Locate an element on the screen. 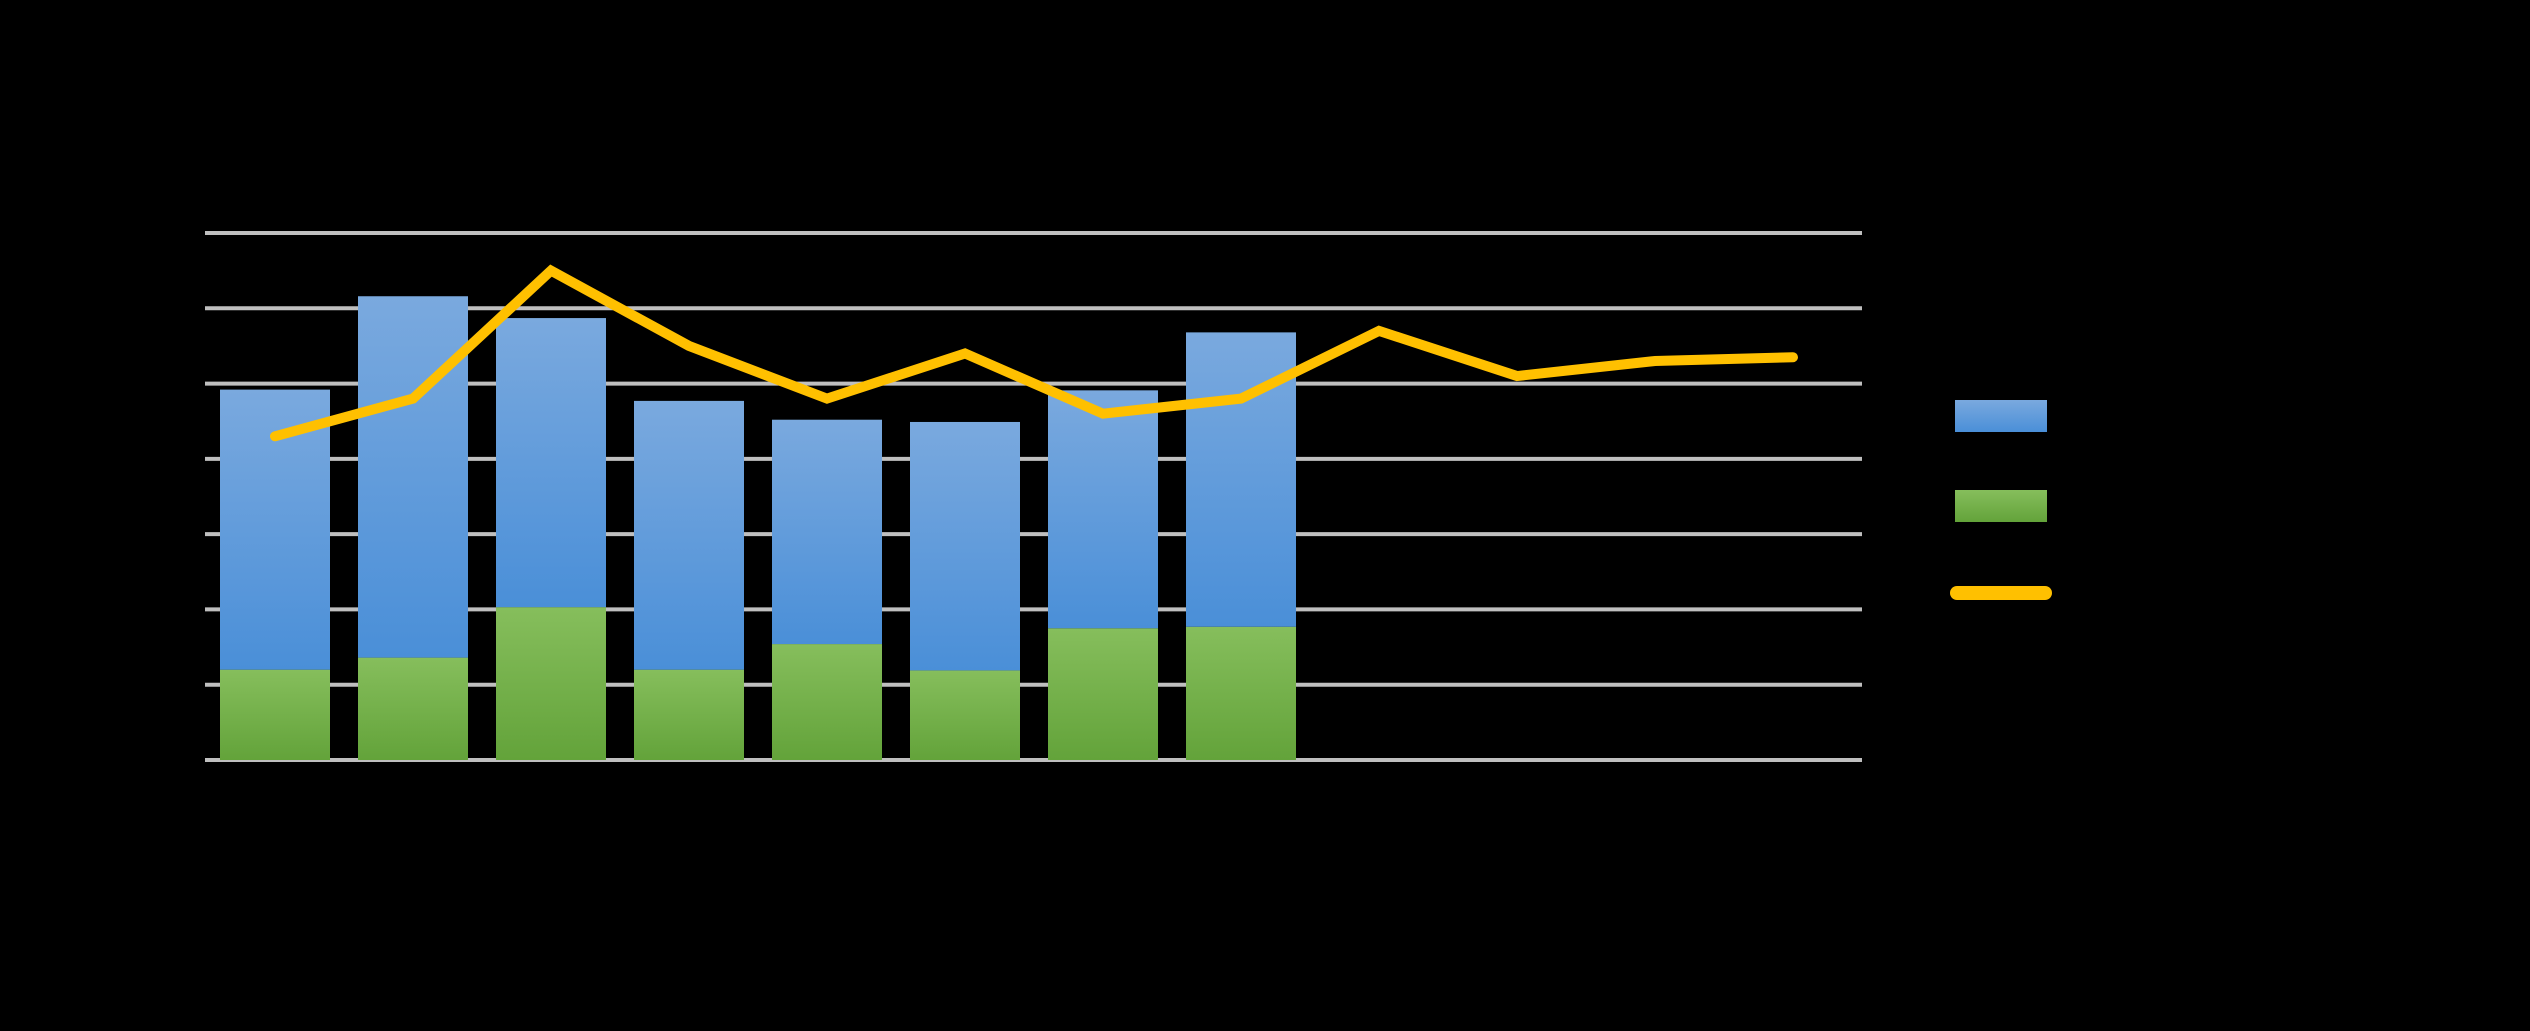 This screenshot has width=2530, height=1031. line-path is located at coordinates (1034, 353).